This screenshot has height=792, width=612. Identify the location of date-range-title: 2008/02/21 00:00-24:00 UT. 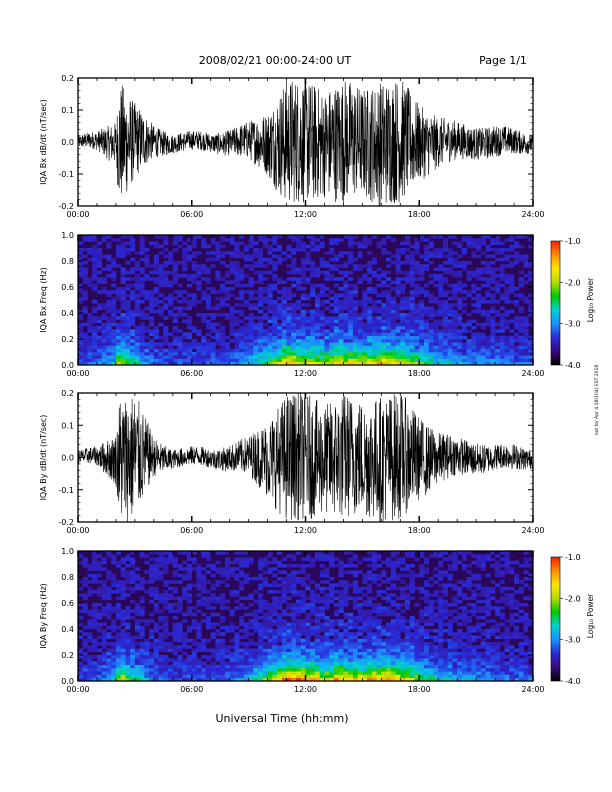
(275, 60).